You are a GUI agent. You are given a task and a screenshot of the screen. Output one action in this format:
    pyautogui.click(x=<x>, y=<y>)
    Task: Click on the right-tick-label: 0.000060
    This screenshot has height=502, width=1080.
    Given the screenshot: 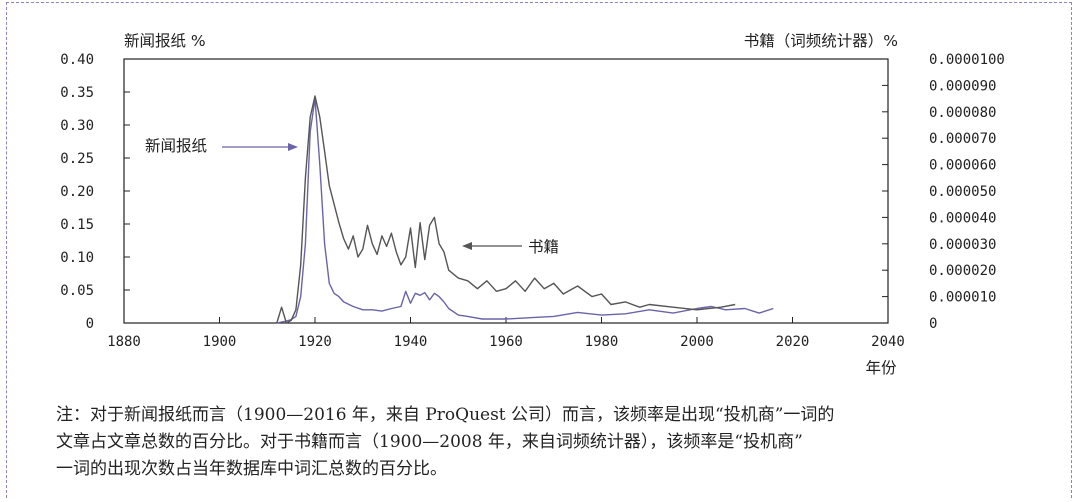 What is the action you would take?
    pyautogui.click(x=962, y=166)
    